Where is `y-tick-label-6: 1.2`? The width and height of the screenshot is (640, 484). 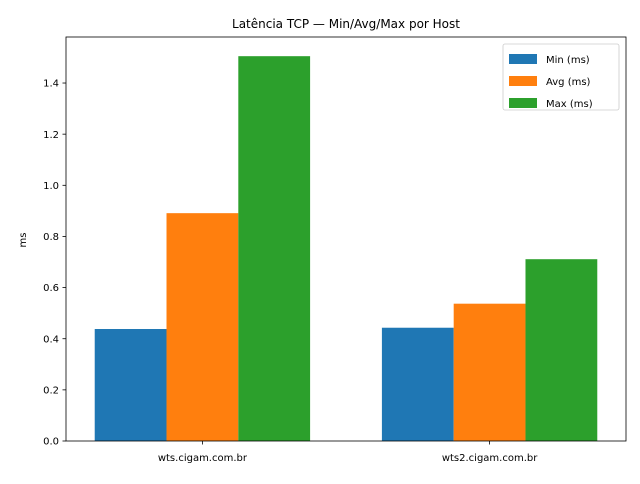 y-tick-label-6: 1.2 is located at coordinates (51, 135).